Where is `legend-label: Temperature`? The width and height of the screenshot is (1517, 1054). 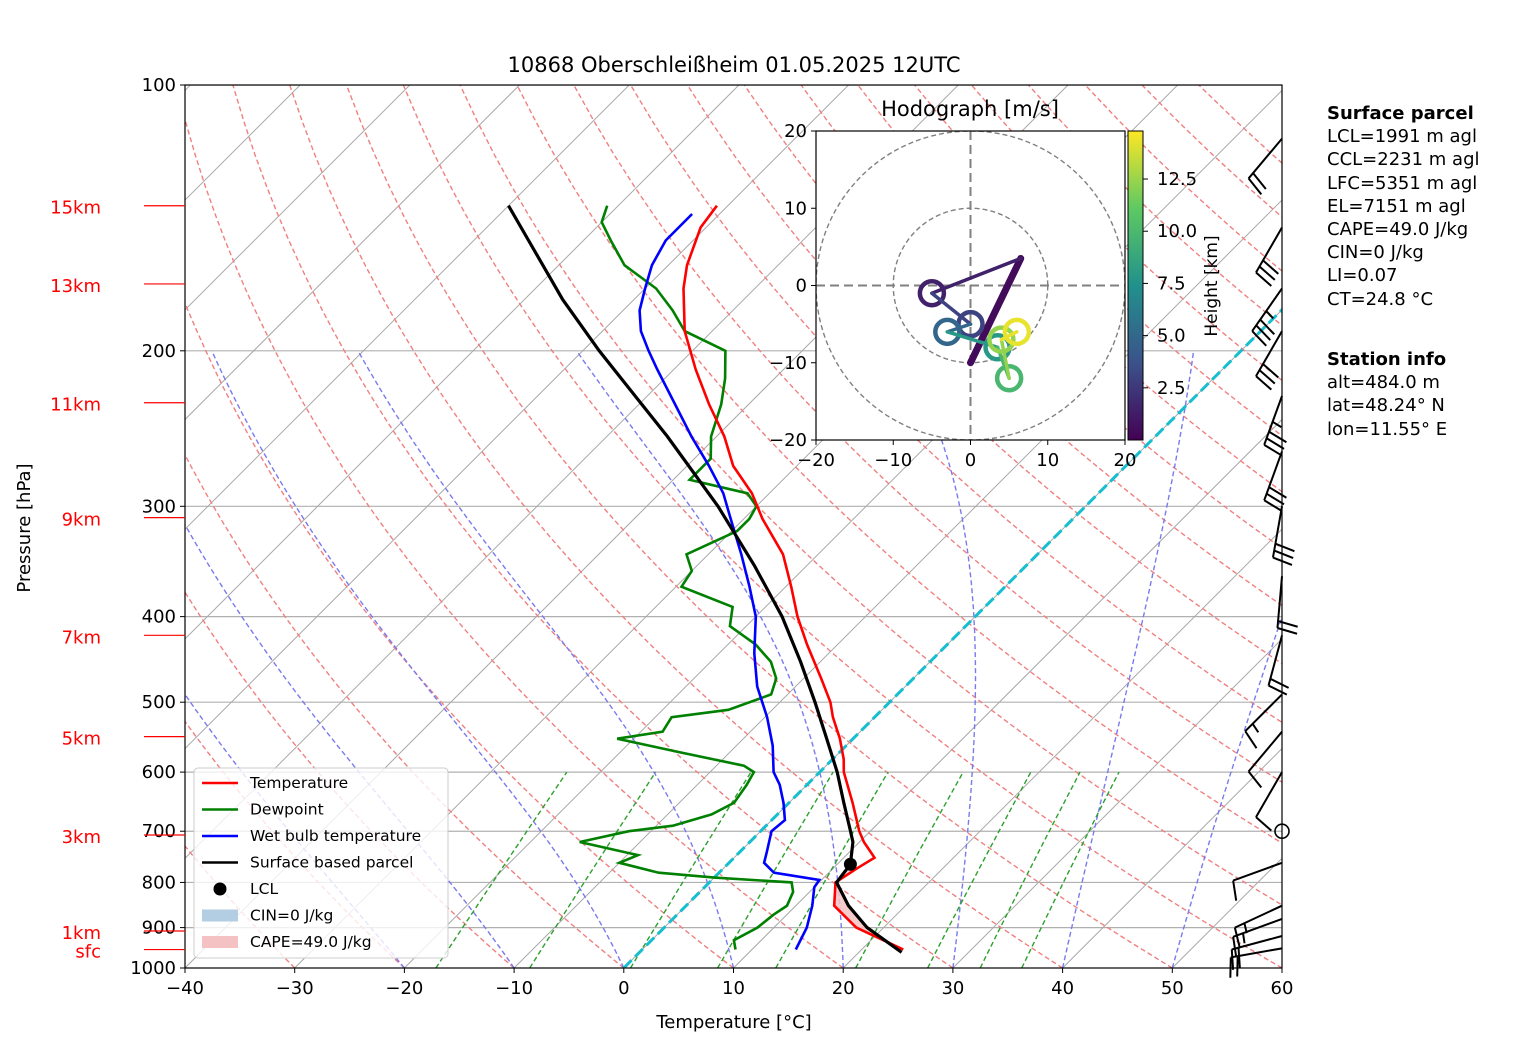
legend-label: Temperature is located at coordinates (298, 783).